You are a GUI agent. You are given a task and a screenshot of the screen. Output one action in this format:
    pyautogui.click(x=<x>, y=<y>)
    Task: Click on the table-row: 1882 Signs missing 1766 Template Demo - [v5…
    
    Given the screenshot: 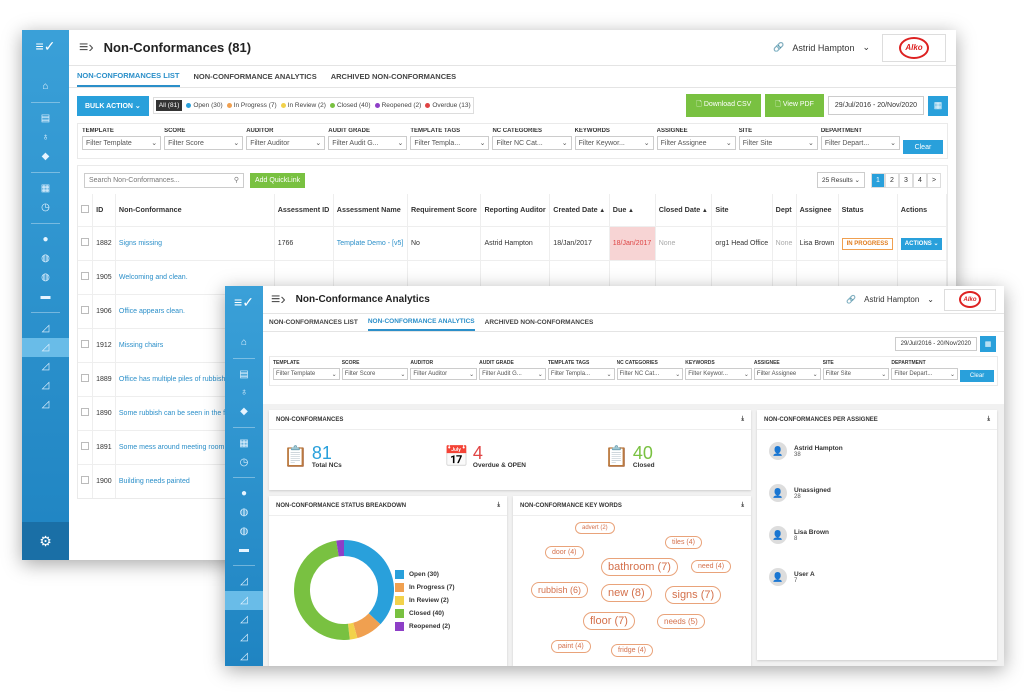 What is the action you would take?
    pyautogui.click(x=513, y=242)
    